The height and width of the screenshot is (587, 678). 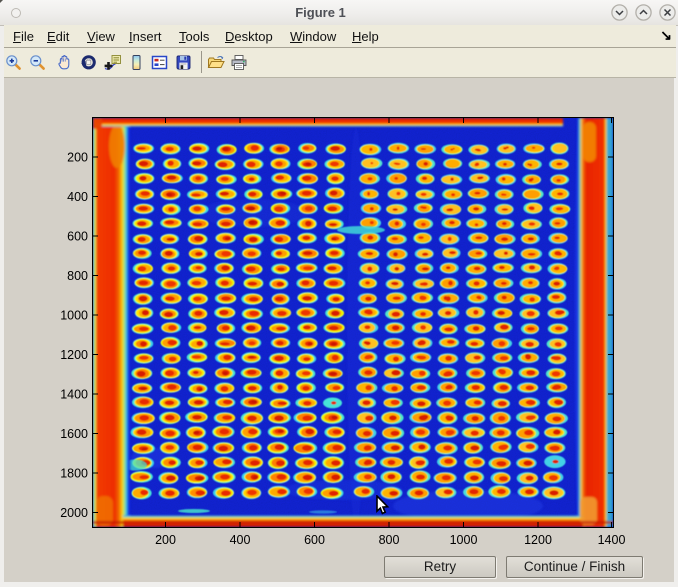 I want to click on svg-text: 1600, so click(x=74, y=434).